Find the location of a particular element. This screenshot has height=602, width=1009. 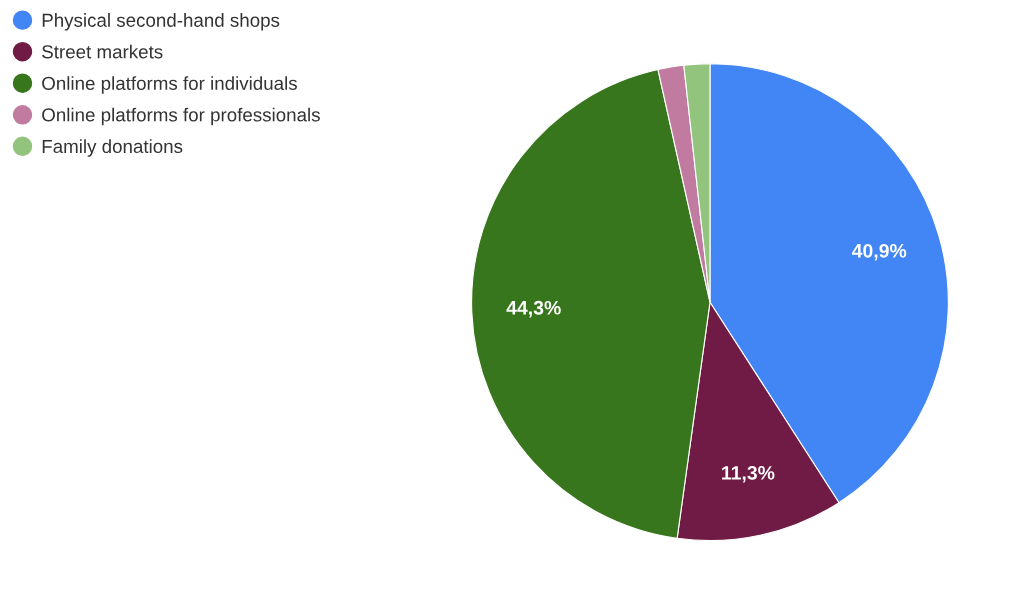

legend-label: Online platforms for individuals is located at coordinates (169, 85).